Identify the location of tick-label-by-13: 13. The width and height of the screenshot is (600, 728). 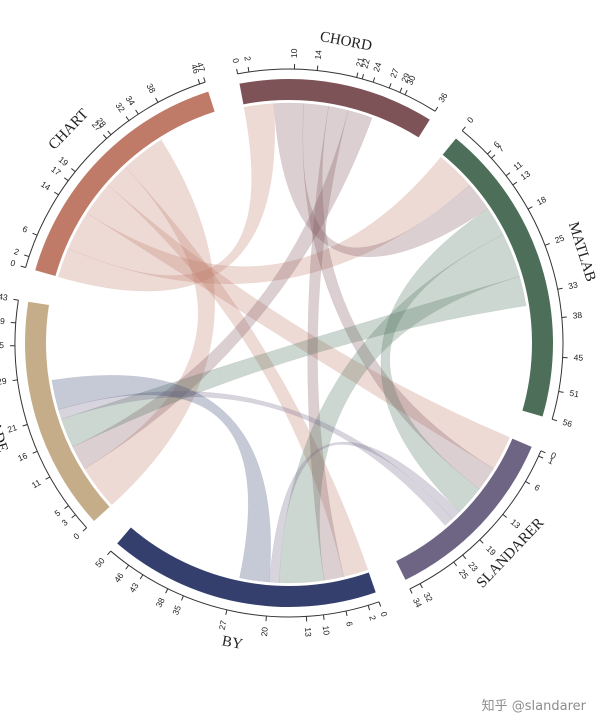
(308, 632).